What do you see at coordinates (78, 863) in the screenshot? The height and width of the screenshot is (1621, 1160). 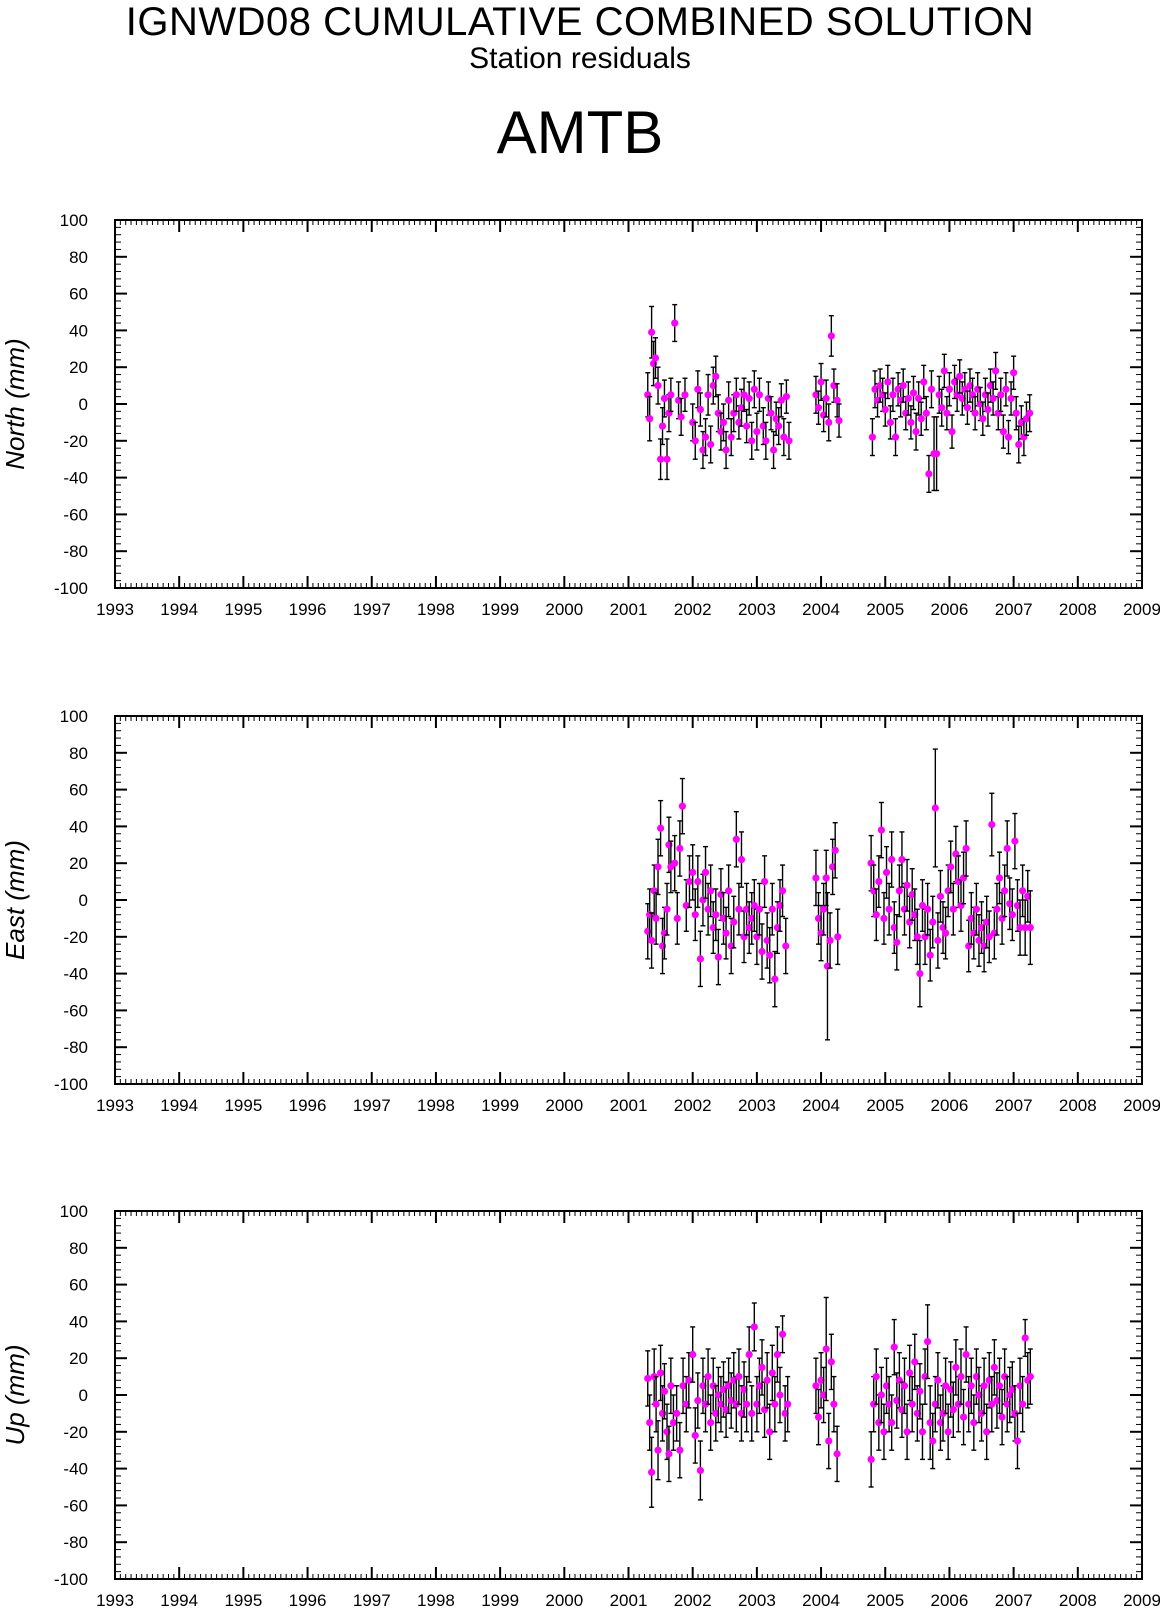 I see `y-tick-label: 20` at bounding box center [78, 863].